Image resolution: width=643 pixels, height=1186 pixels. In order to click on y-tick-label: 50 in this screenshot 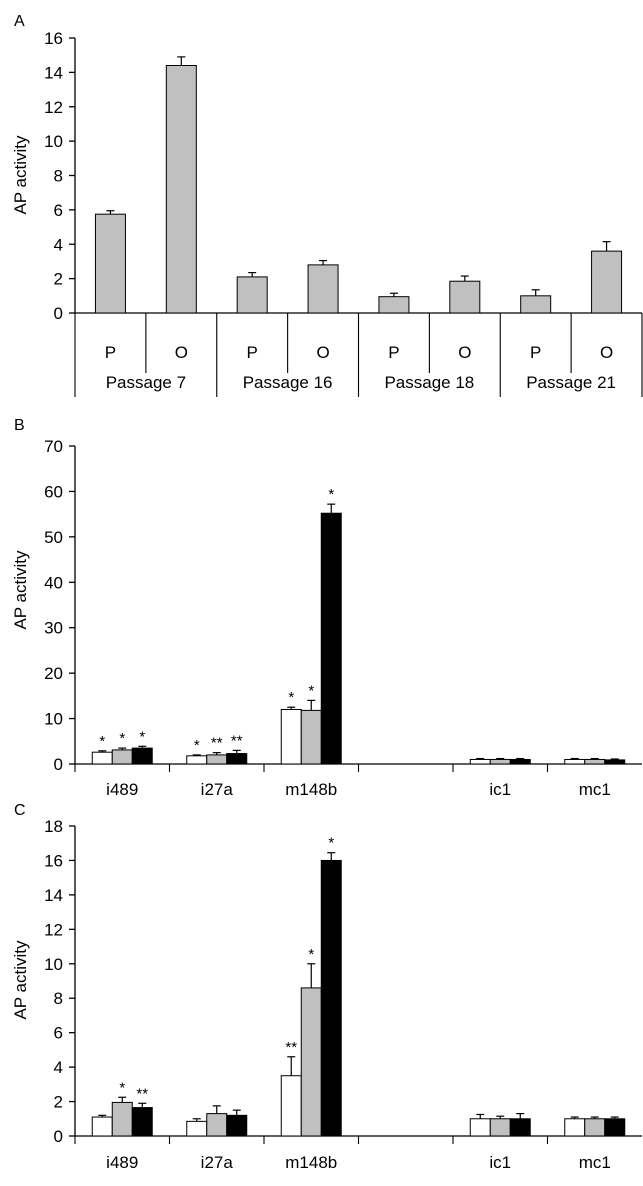, I will do `click(53, 537)`.